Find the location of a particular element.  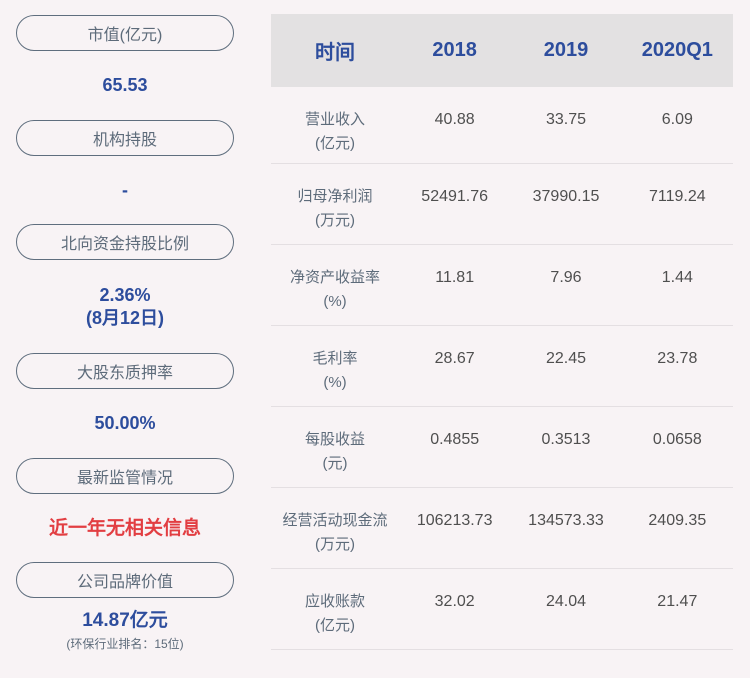

market-cap-value-area: 65.53 is located at coordinates (125, 85).